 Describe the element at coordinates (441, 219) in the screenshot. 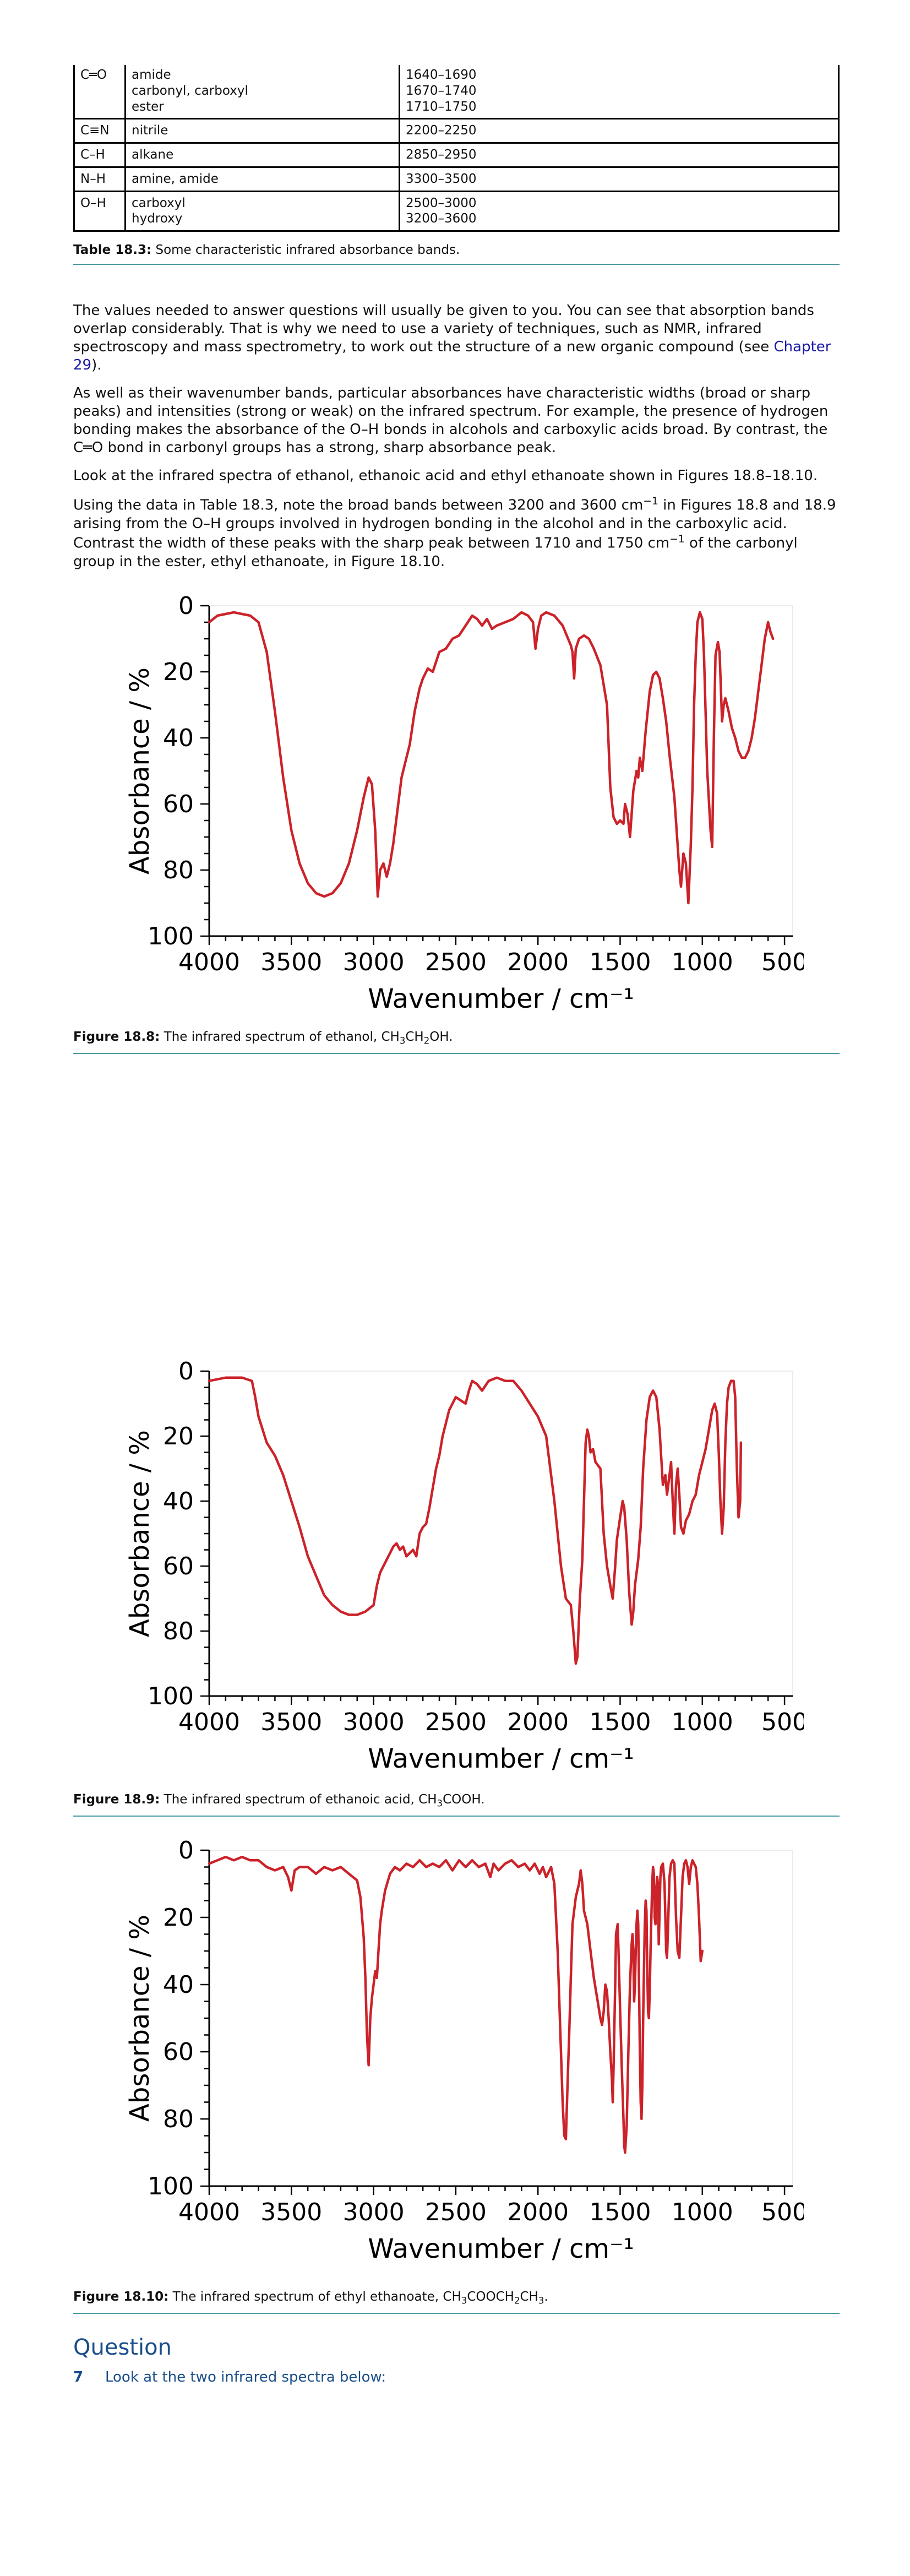

I see `wavenumber-range: 3200–3600` at that location.